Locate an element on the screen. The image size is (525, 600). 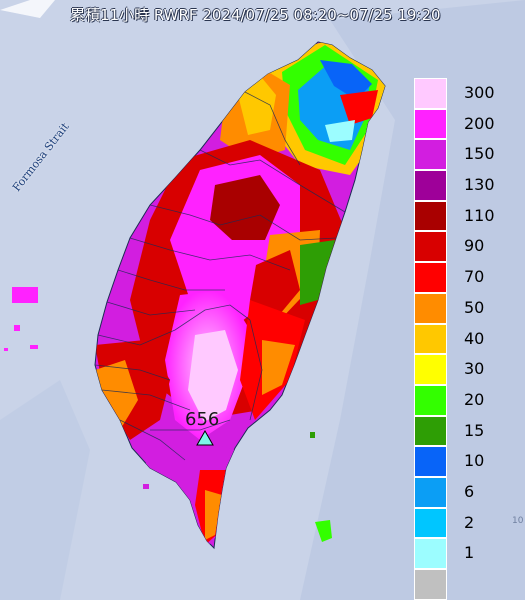
legend-row: 15 is located at coordinates (464, 431).